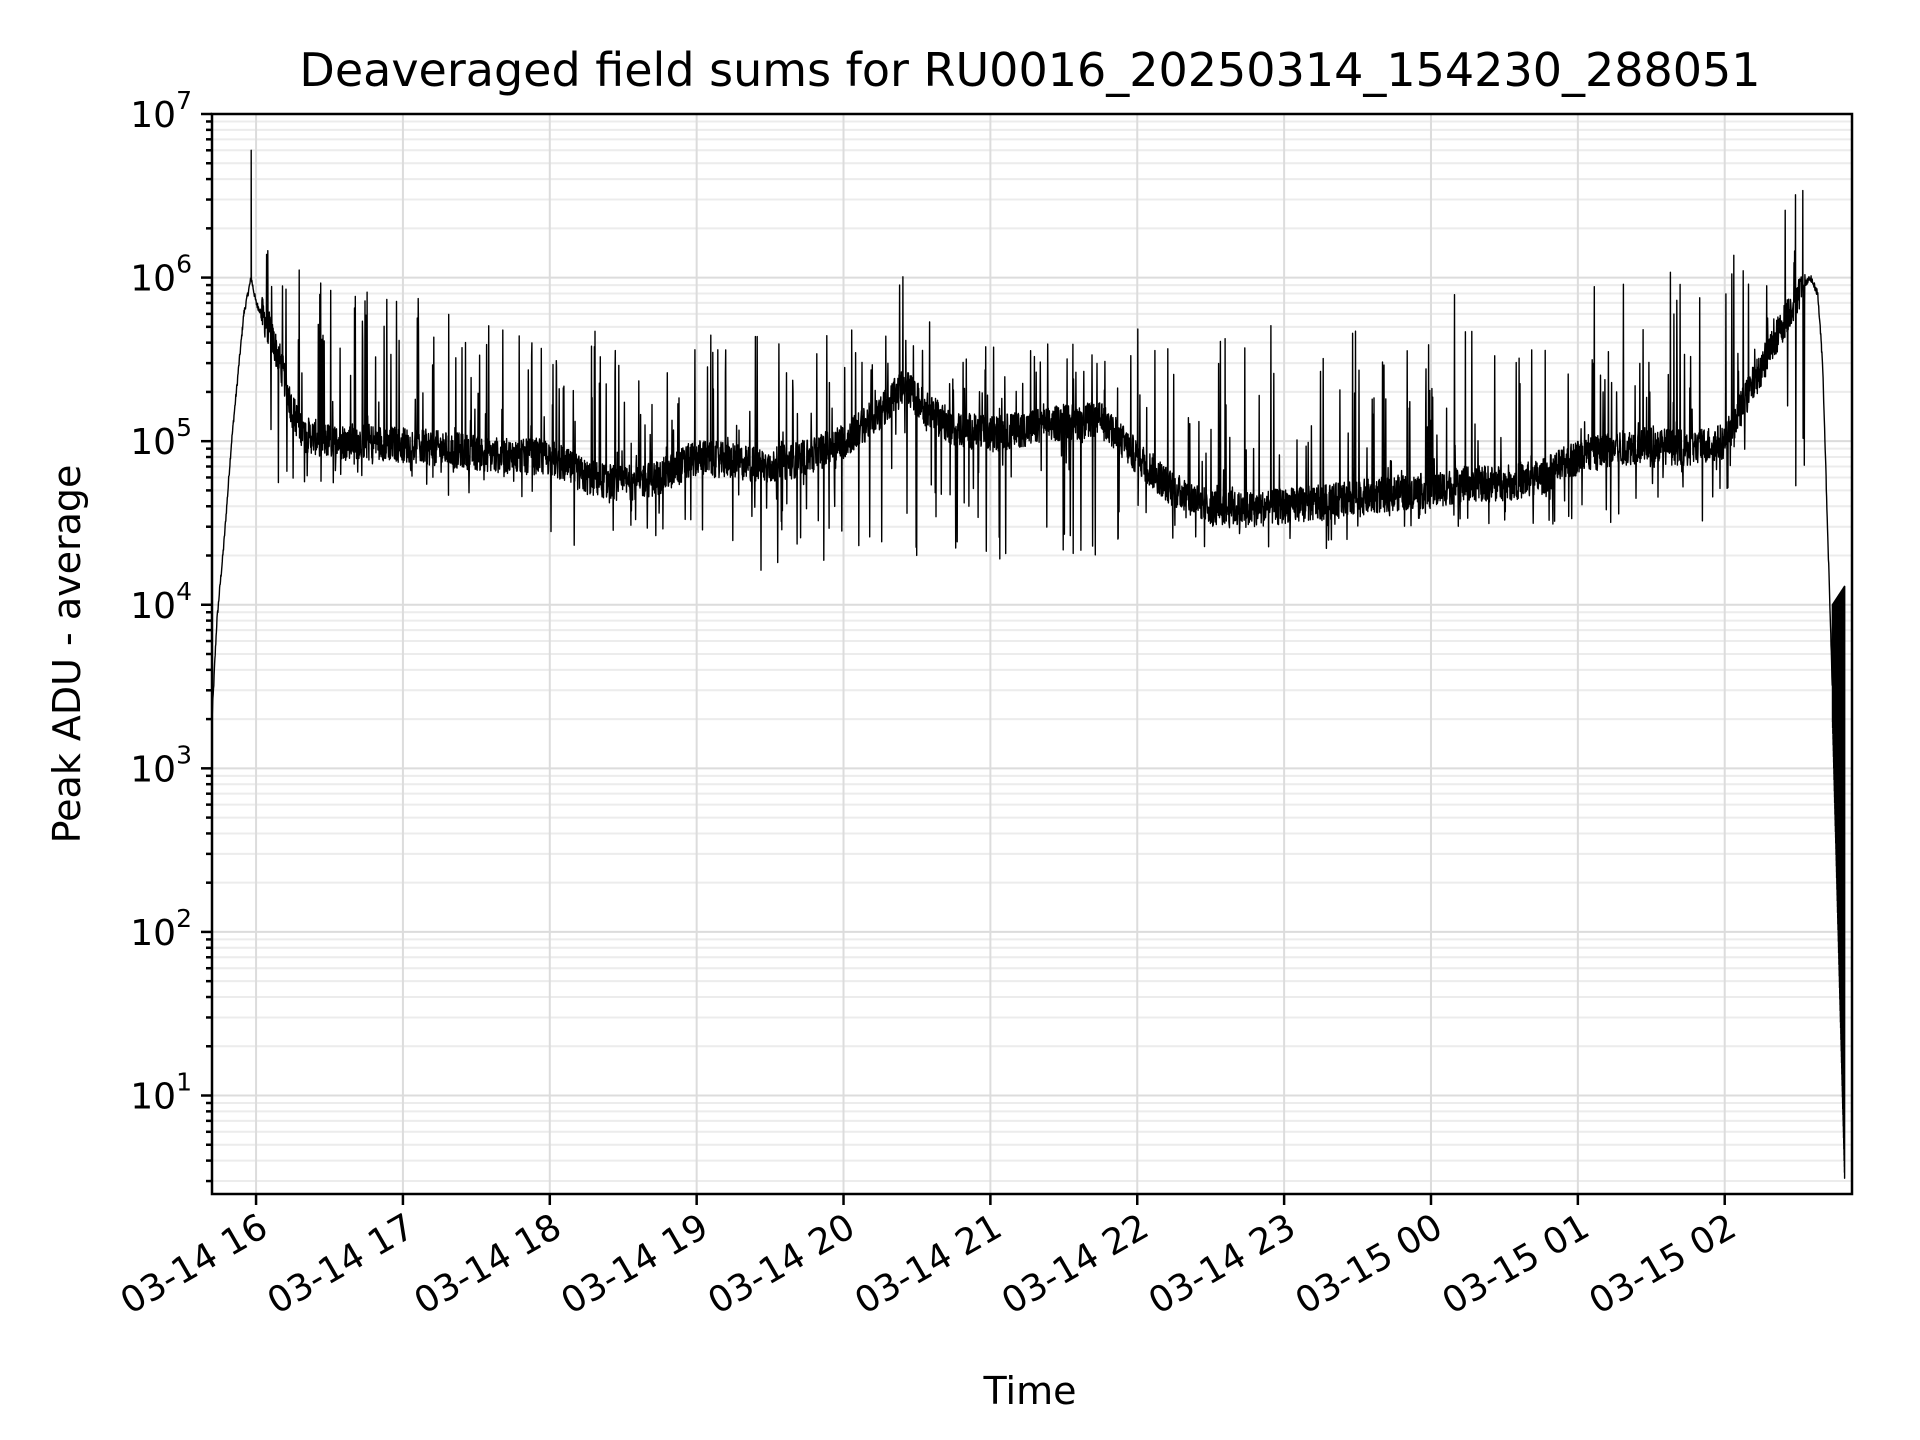 The image size is (1920, 1440). Describe the element at coordinates (928, 1264) in the screenshot. I see `x-tick-label: 03-14 21` at that location.